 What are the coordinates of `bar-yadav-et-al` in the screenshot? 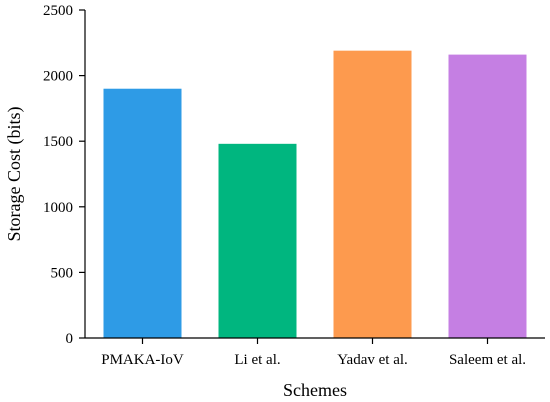 It's located at (372, 194).